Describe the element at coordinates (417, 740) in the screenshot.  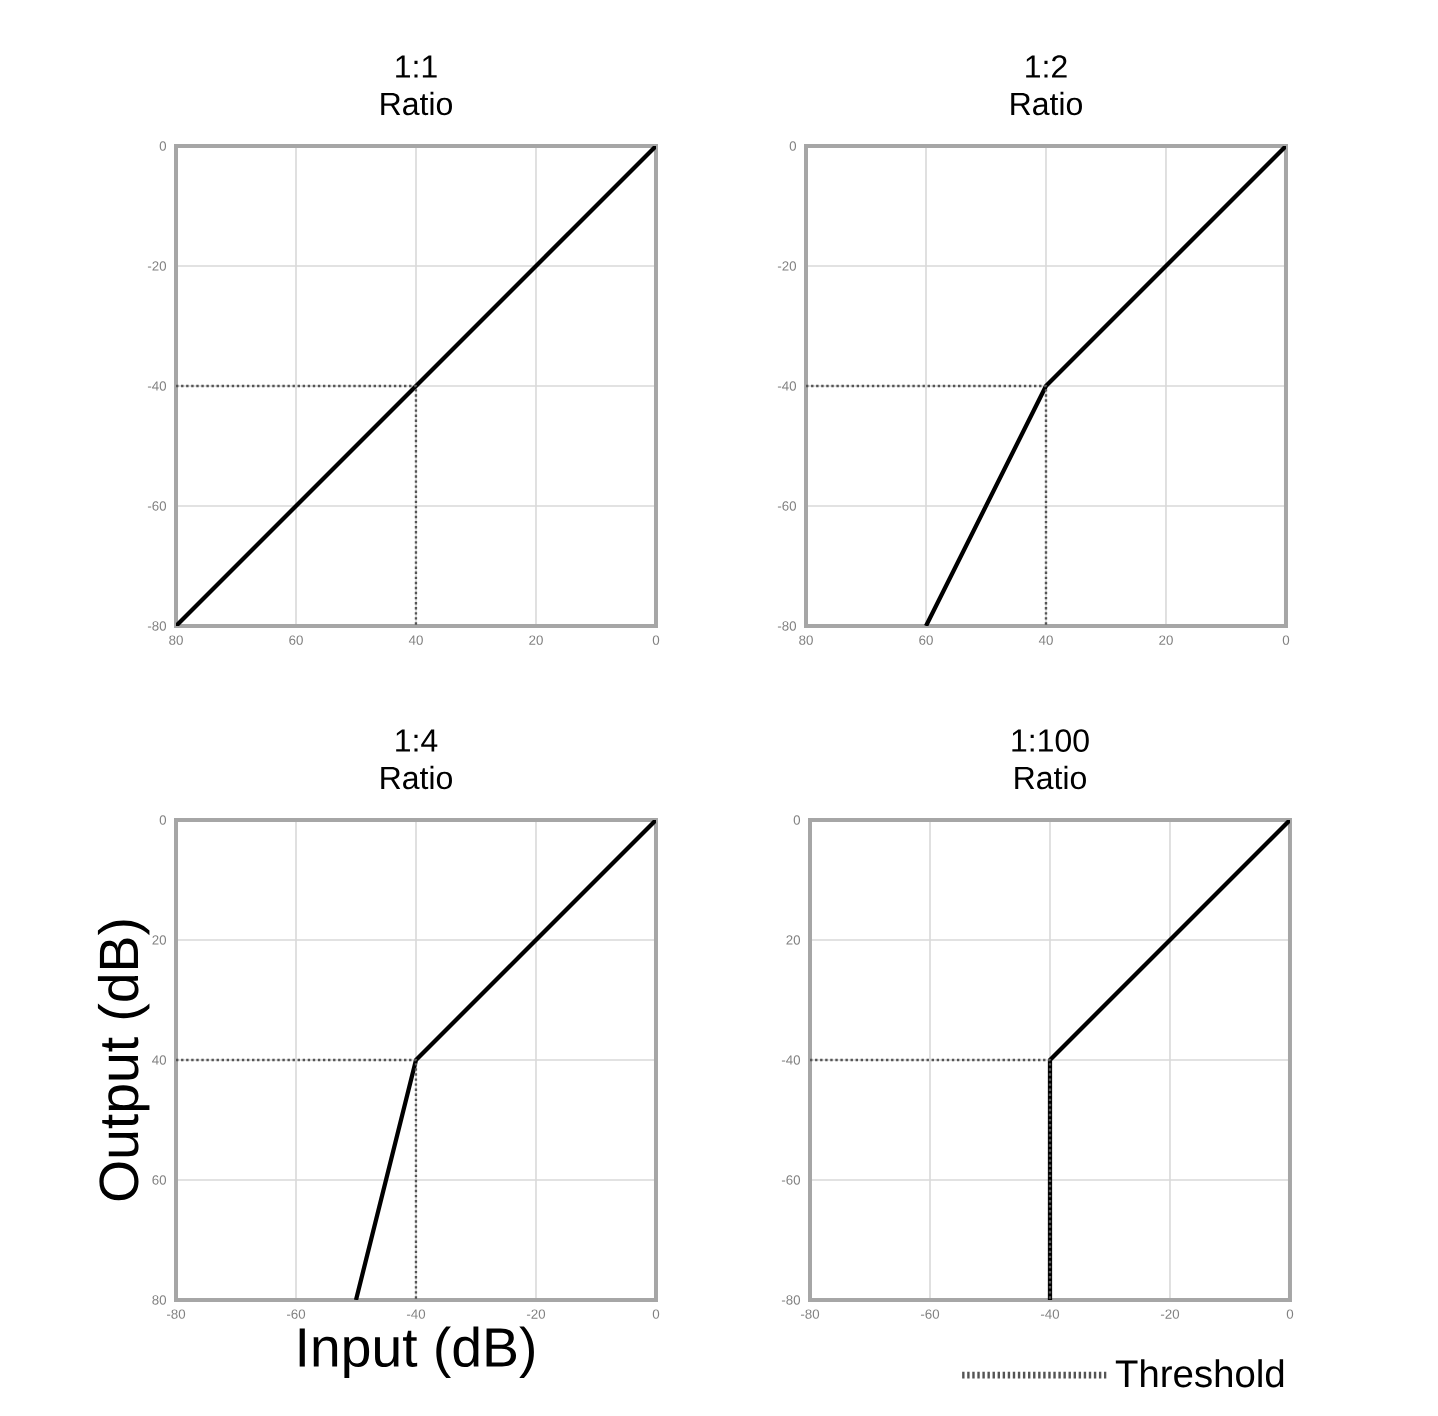
I see `chart-title: 1:4` at that location.